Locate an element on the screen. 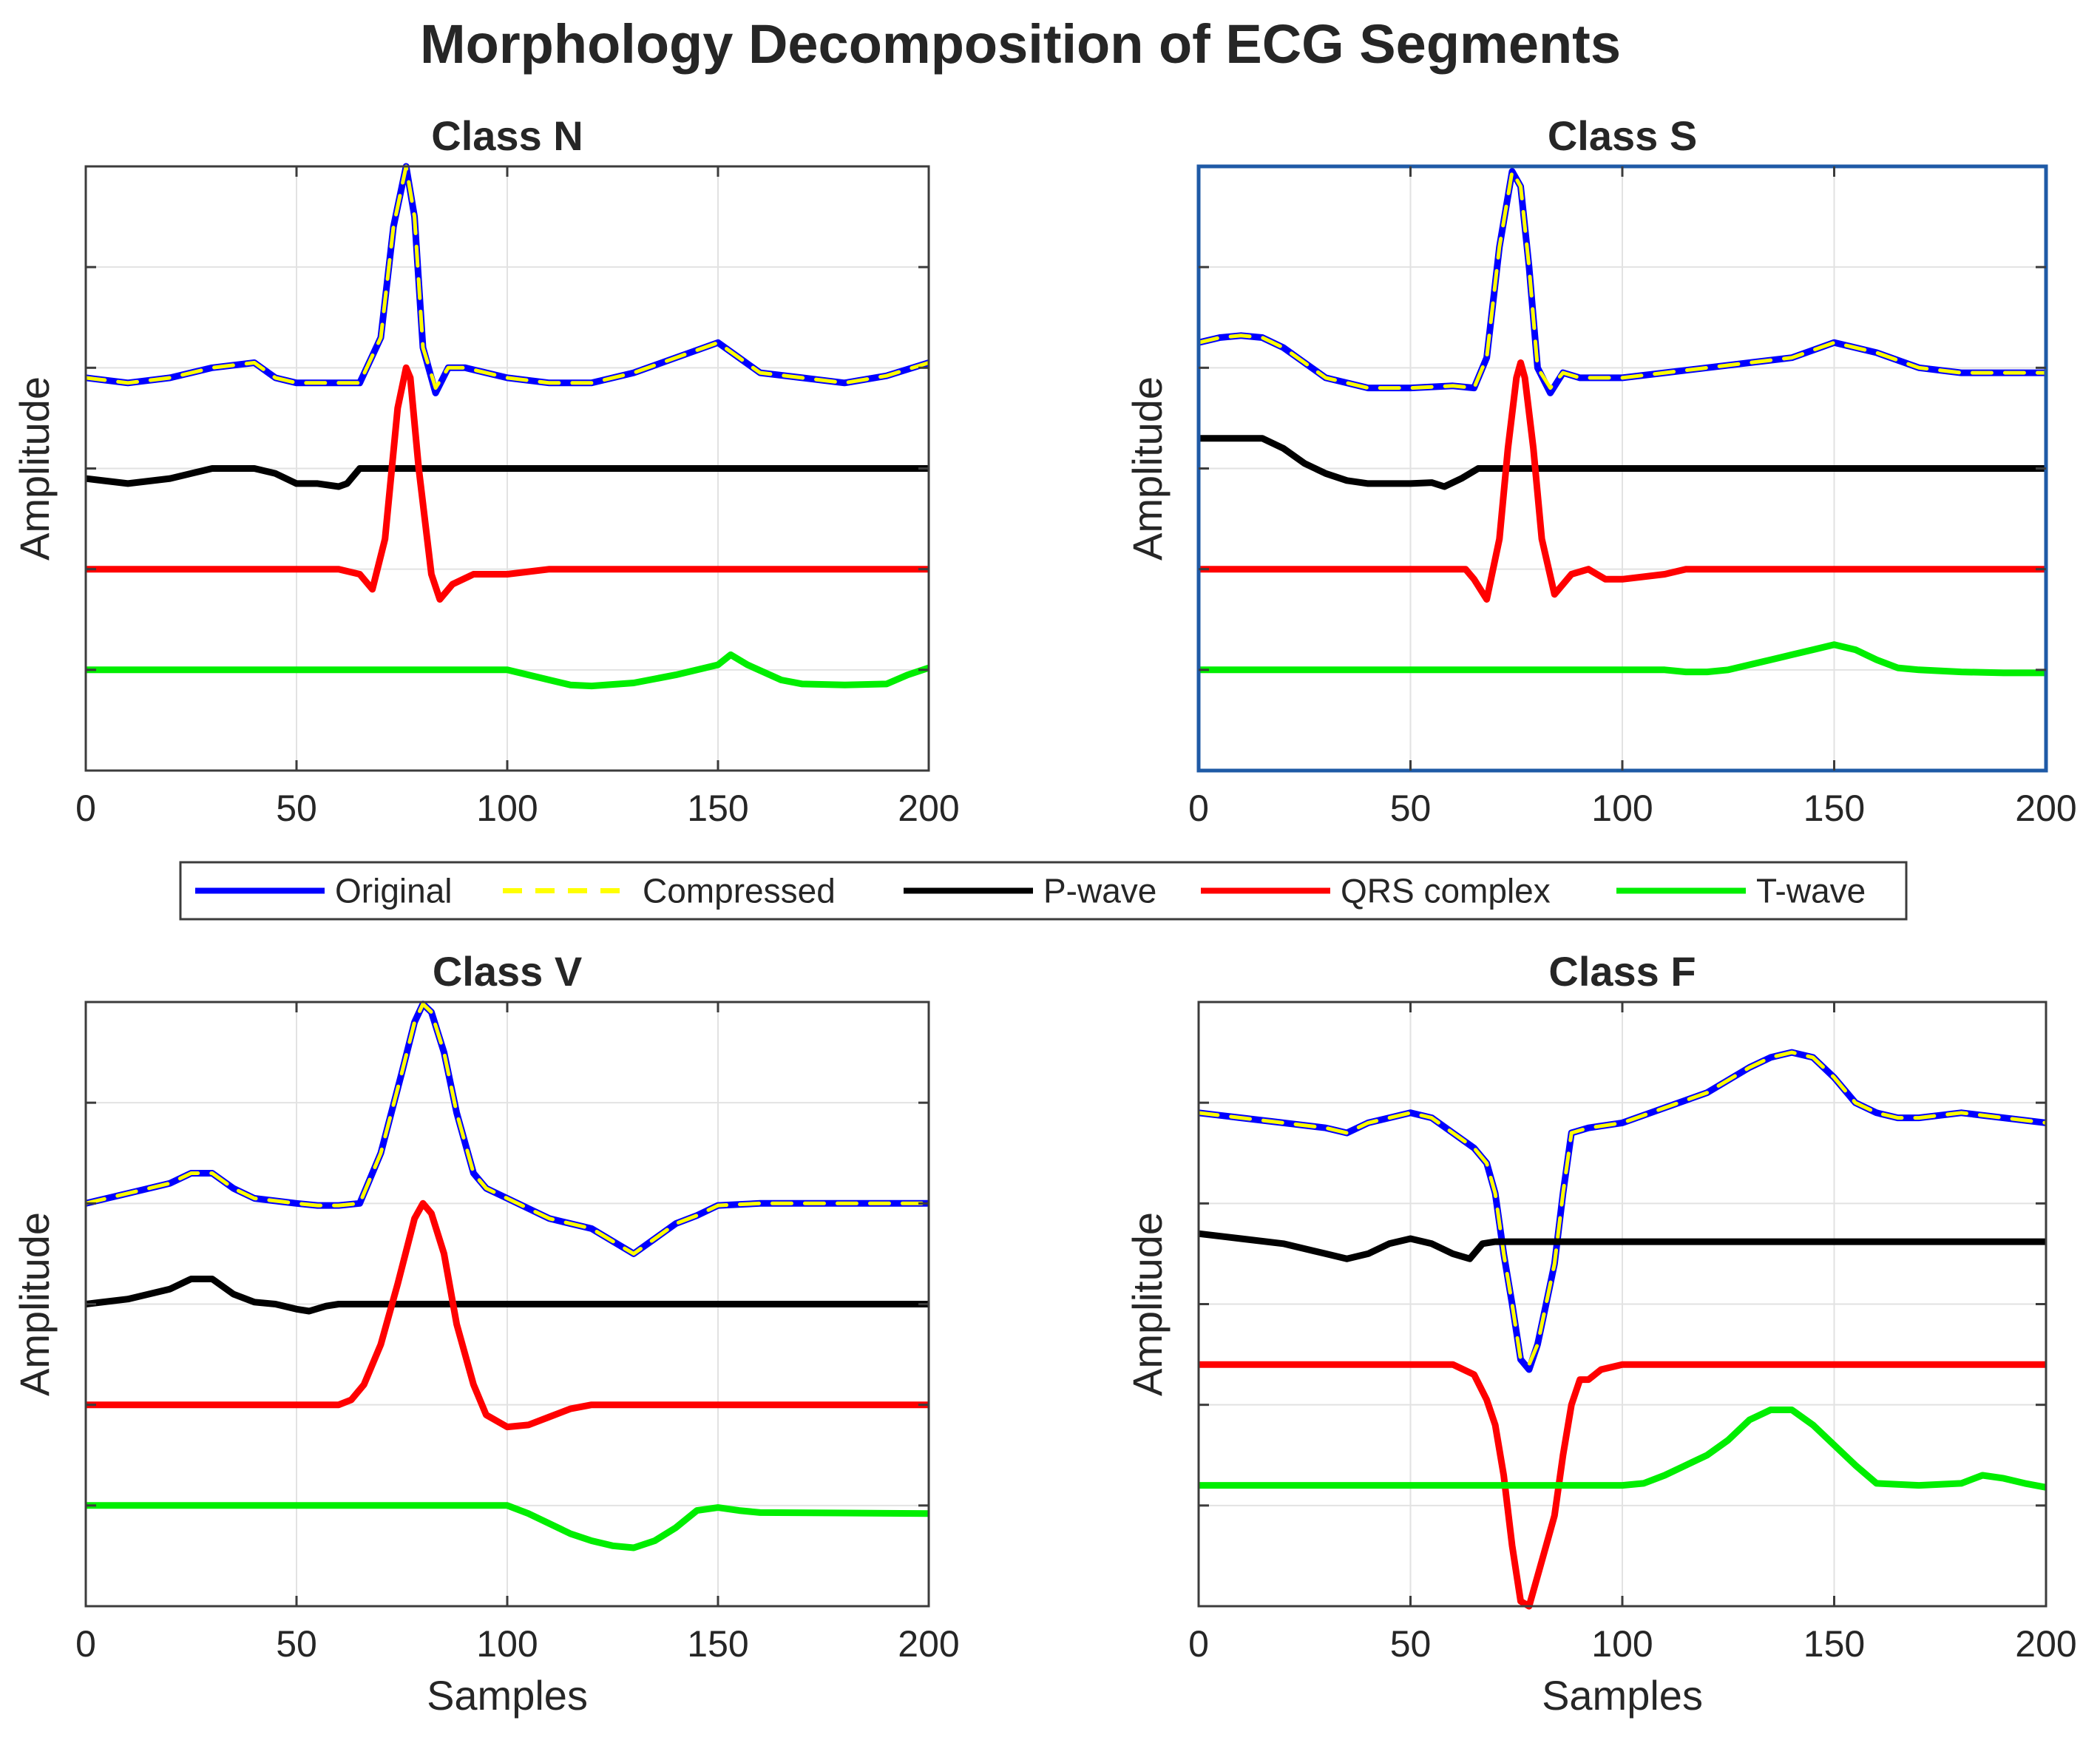  series-t-wave-class-s is located at coordinates (1623, 659).